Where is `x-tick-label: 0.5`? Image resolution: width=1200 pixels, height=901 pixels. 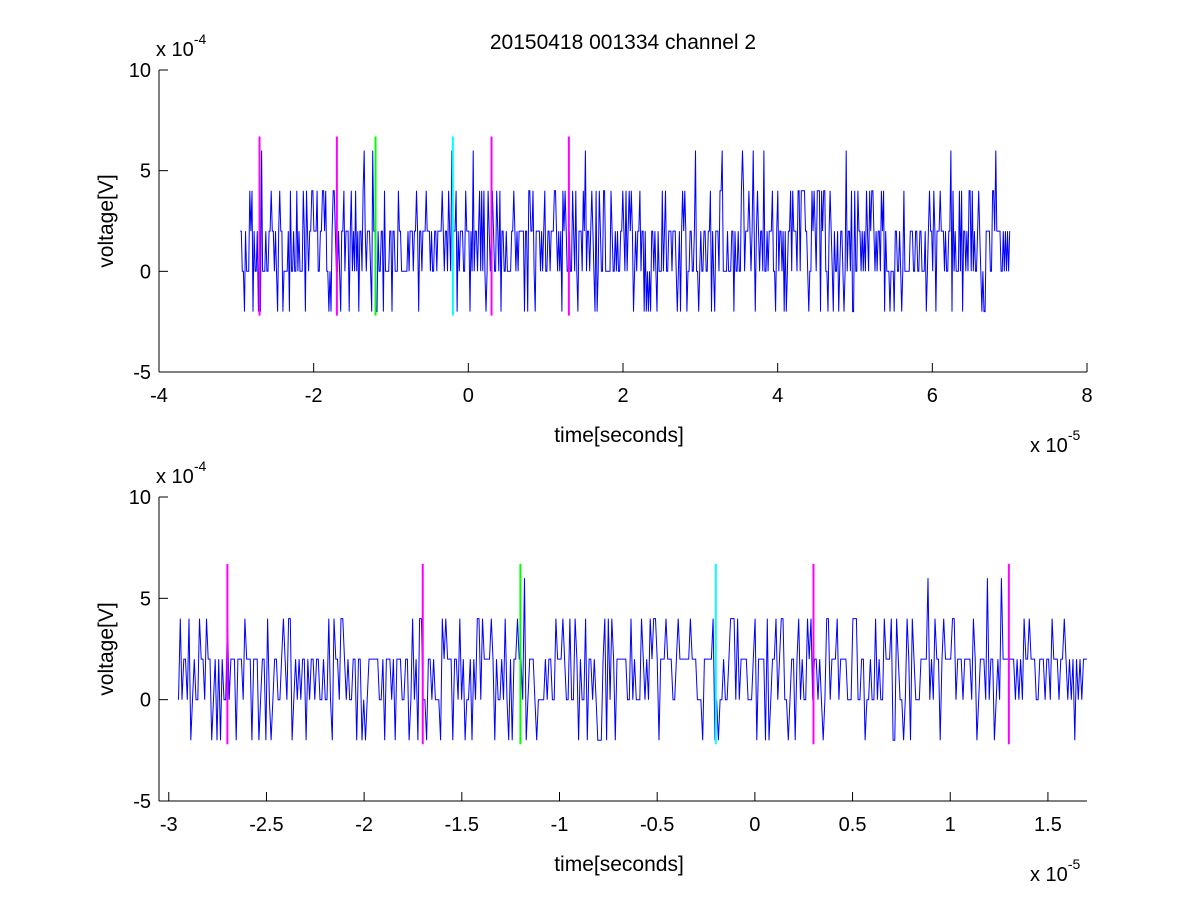 x-tick-label: 0.5 is located at coordinates (853, 825).